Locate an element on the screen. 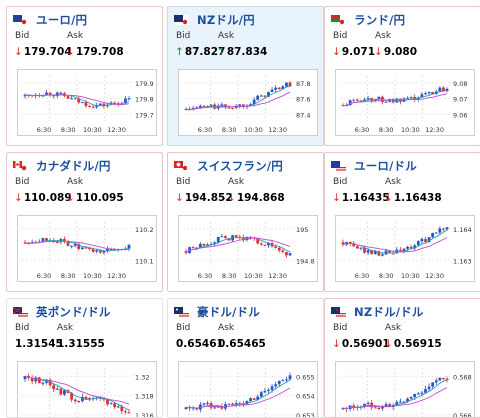 The width and height of the screenshot is (480, 418). ask-value-text: 0.56915 is located at coordinates (417, 344).